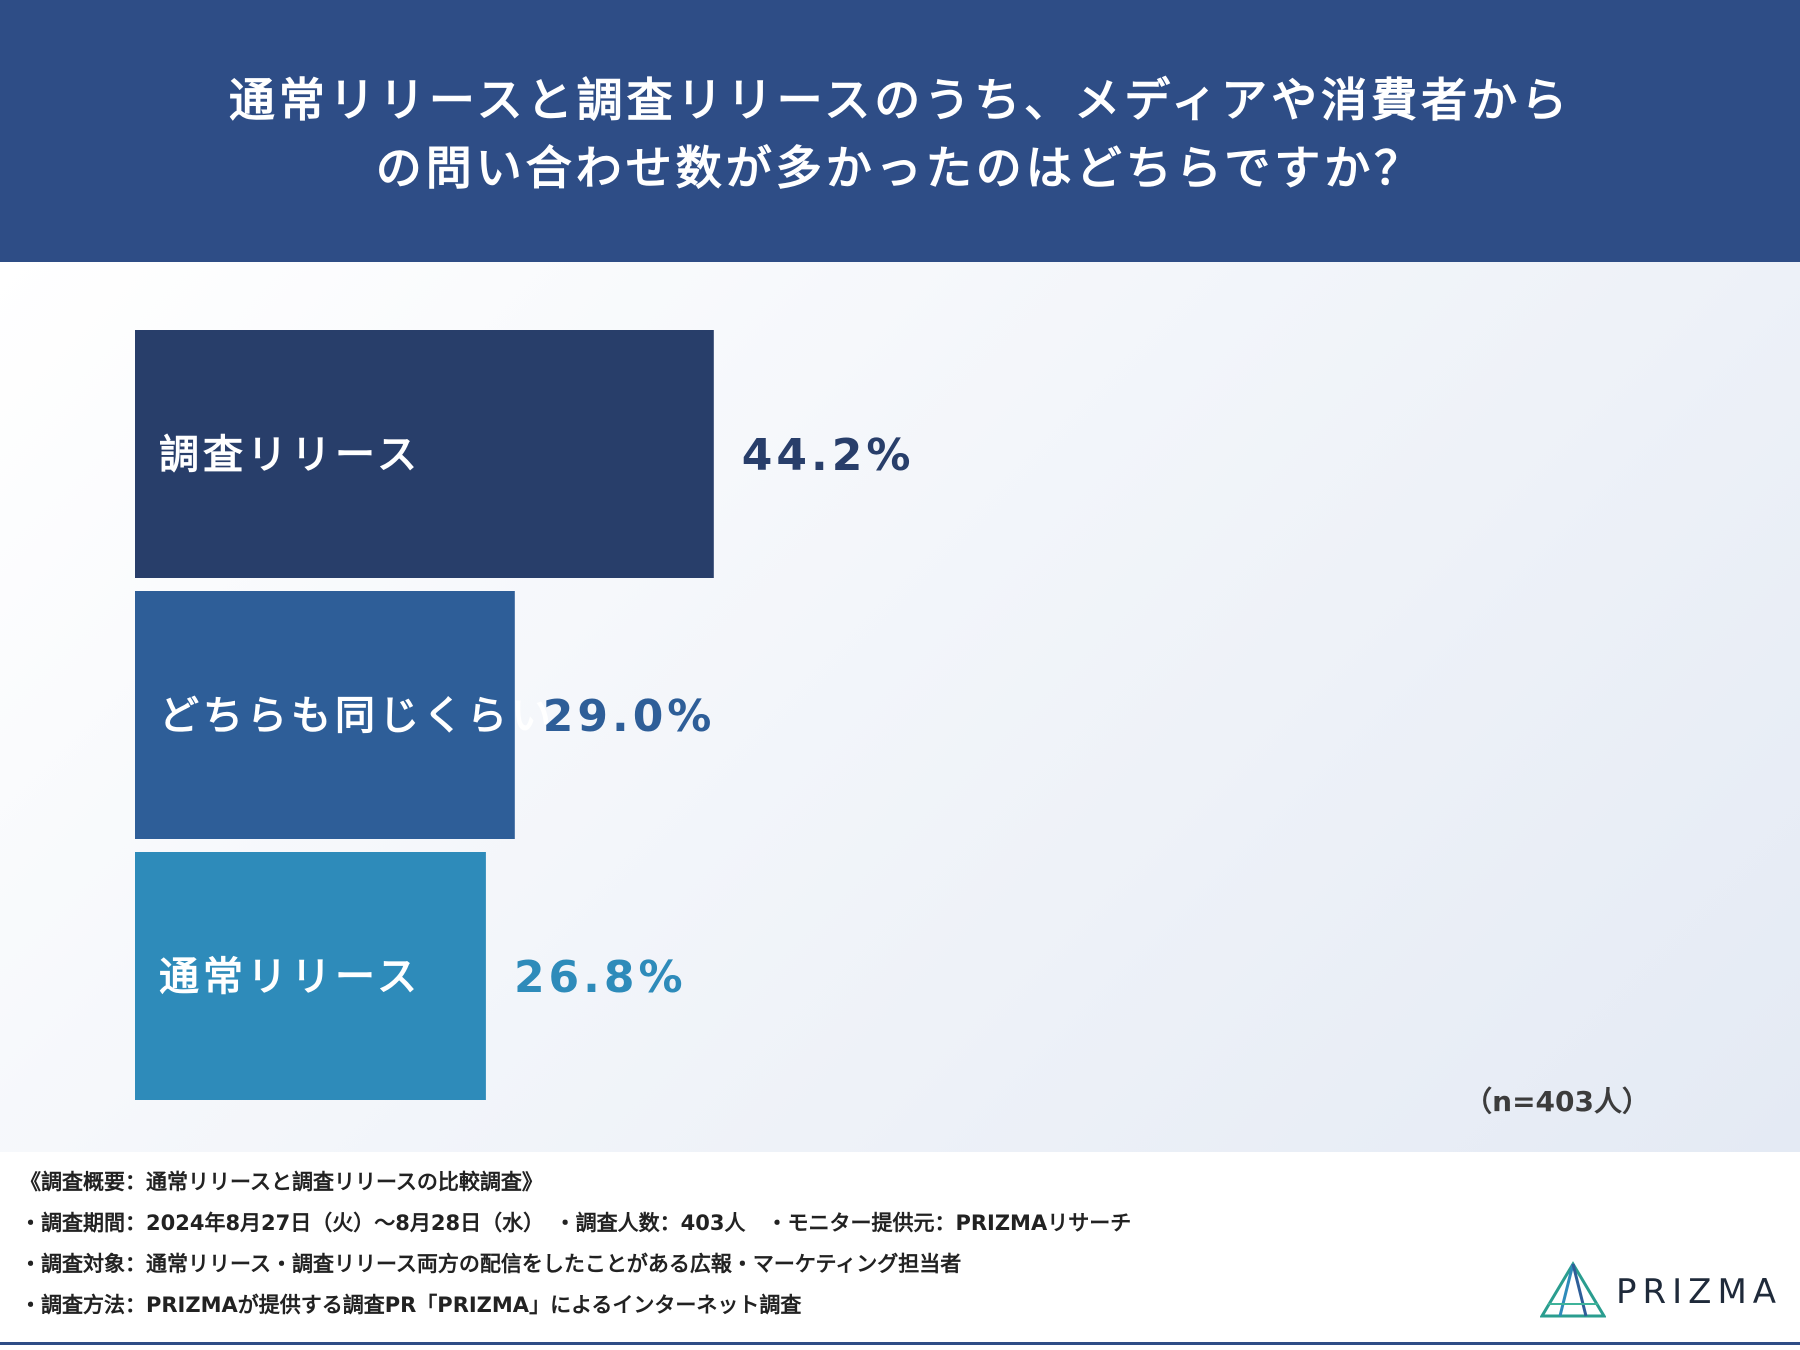 The height and width of the screenshot is (1350, 1800). I want to click on title-line-2: の問い合わせ数が多かったのはどちらですか？, so click(900, 168).